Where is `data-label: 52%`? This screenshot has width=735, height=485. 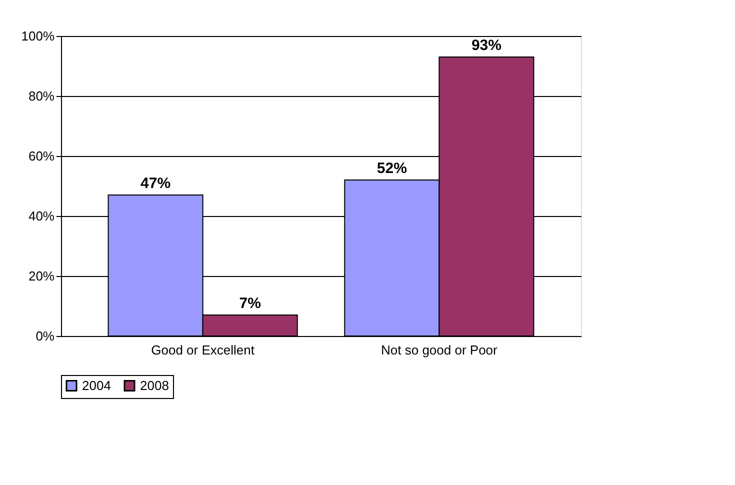
data-label: 52% is located at coordinates (391, 168).